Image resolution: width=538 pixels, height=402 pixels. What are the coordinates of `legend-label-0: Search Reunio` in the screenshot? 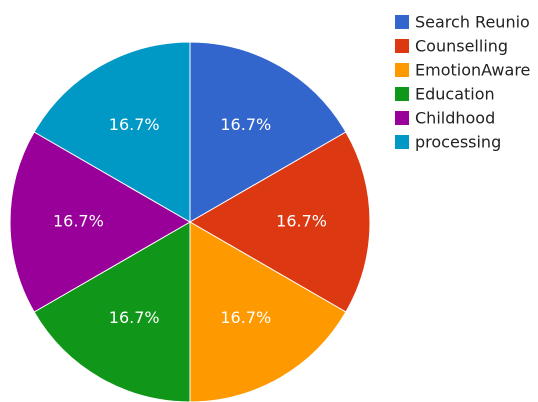 It's located at (472, 22).